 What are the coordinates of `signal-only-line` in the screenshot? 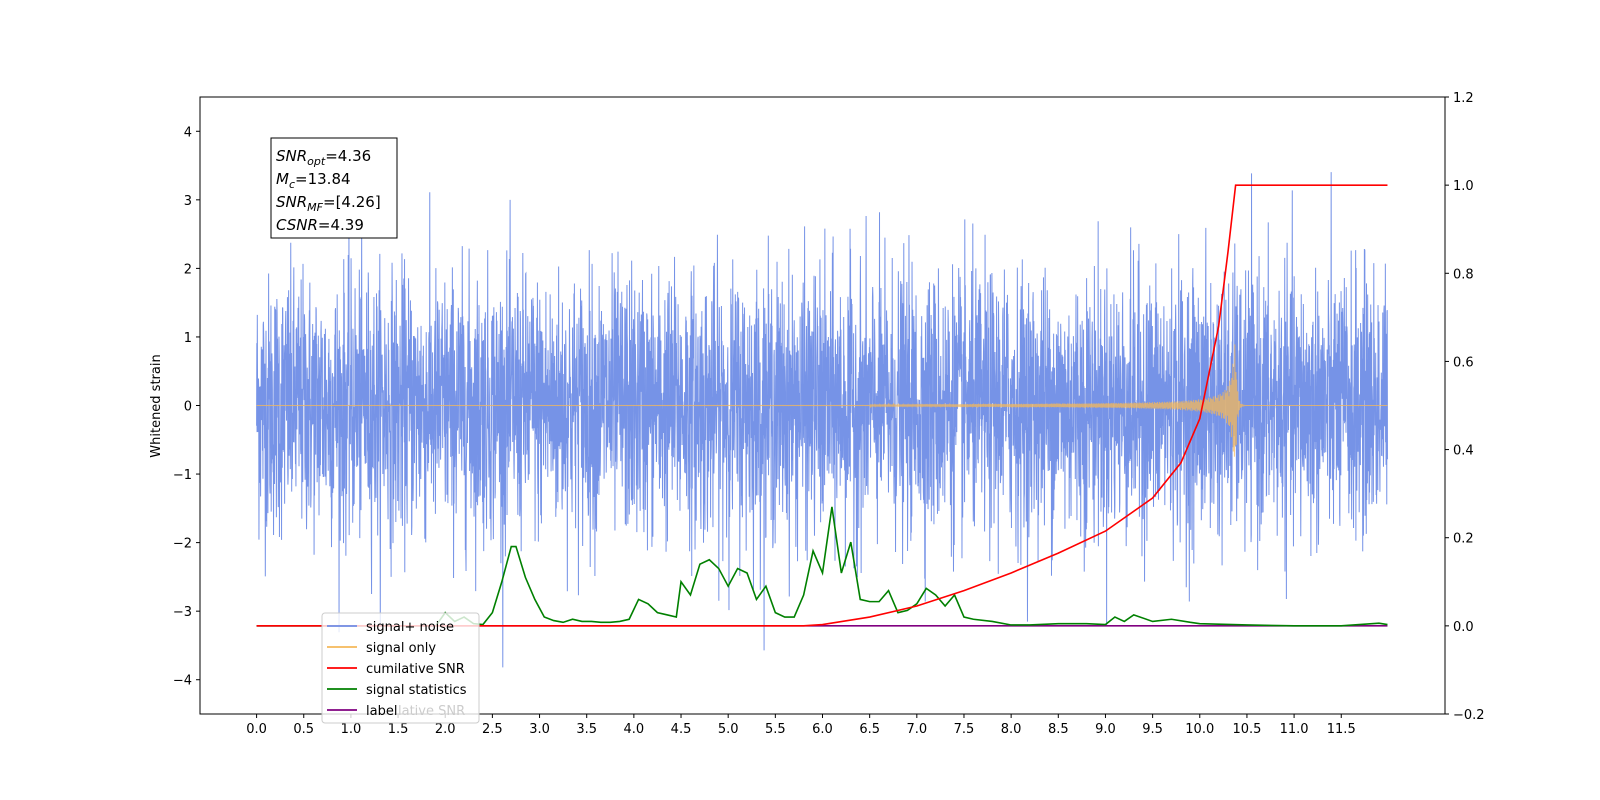 It's located at (822, 400).